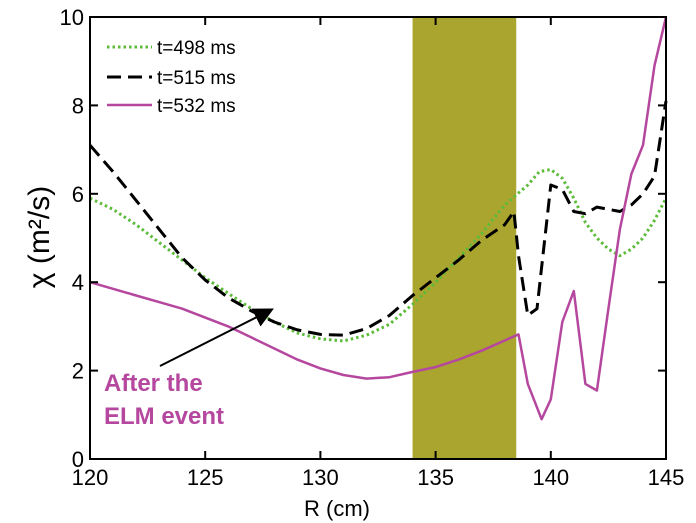 The width and height of the screenshot is (696, 523). Describe the element at coordinates (164, 416) in the screenshot. I see `annotation-line-2: ELM event` at that location.